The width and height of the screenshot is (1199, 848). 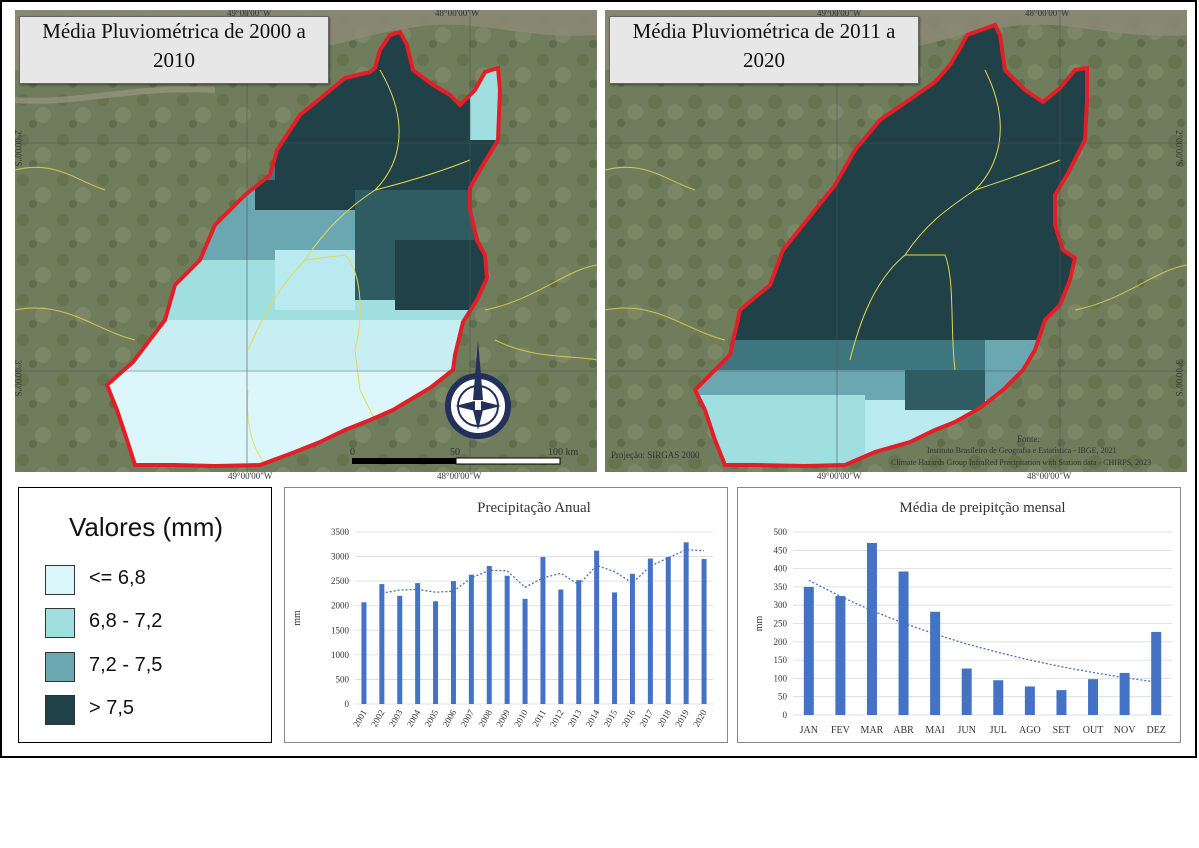 I want to click on y-tick-label: 50, so click(x=783, y=697).